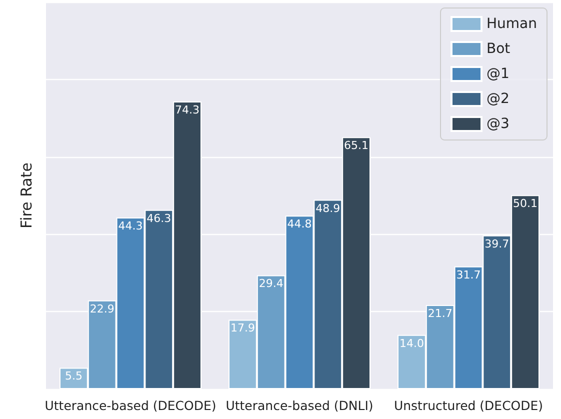 The image size is (561, 419). What do you see at coordinates (130, 405) in the screenshot?
I see `x-tick-label: Utterance-based (DECODE)` at bounding box center [130, 405].